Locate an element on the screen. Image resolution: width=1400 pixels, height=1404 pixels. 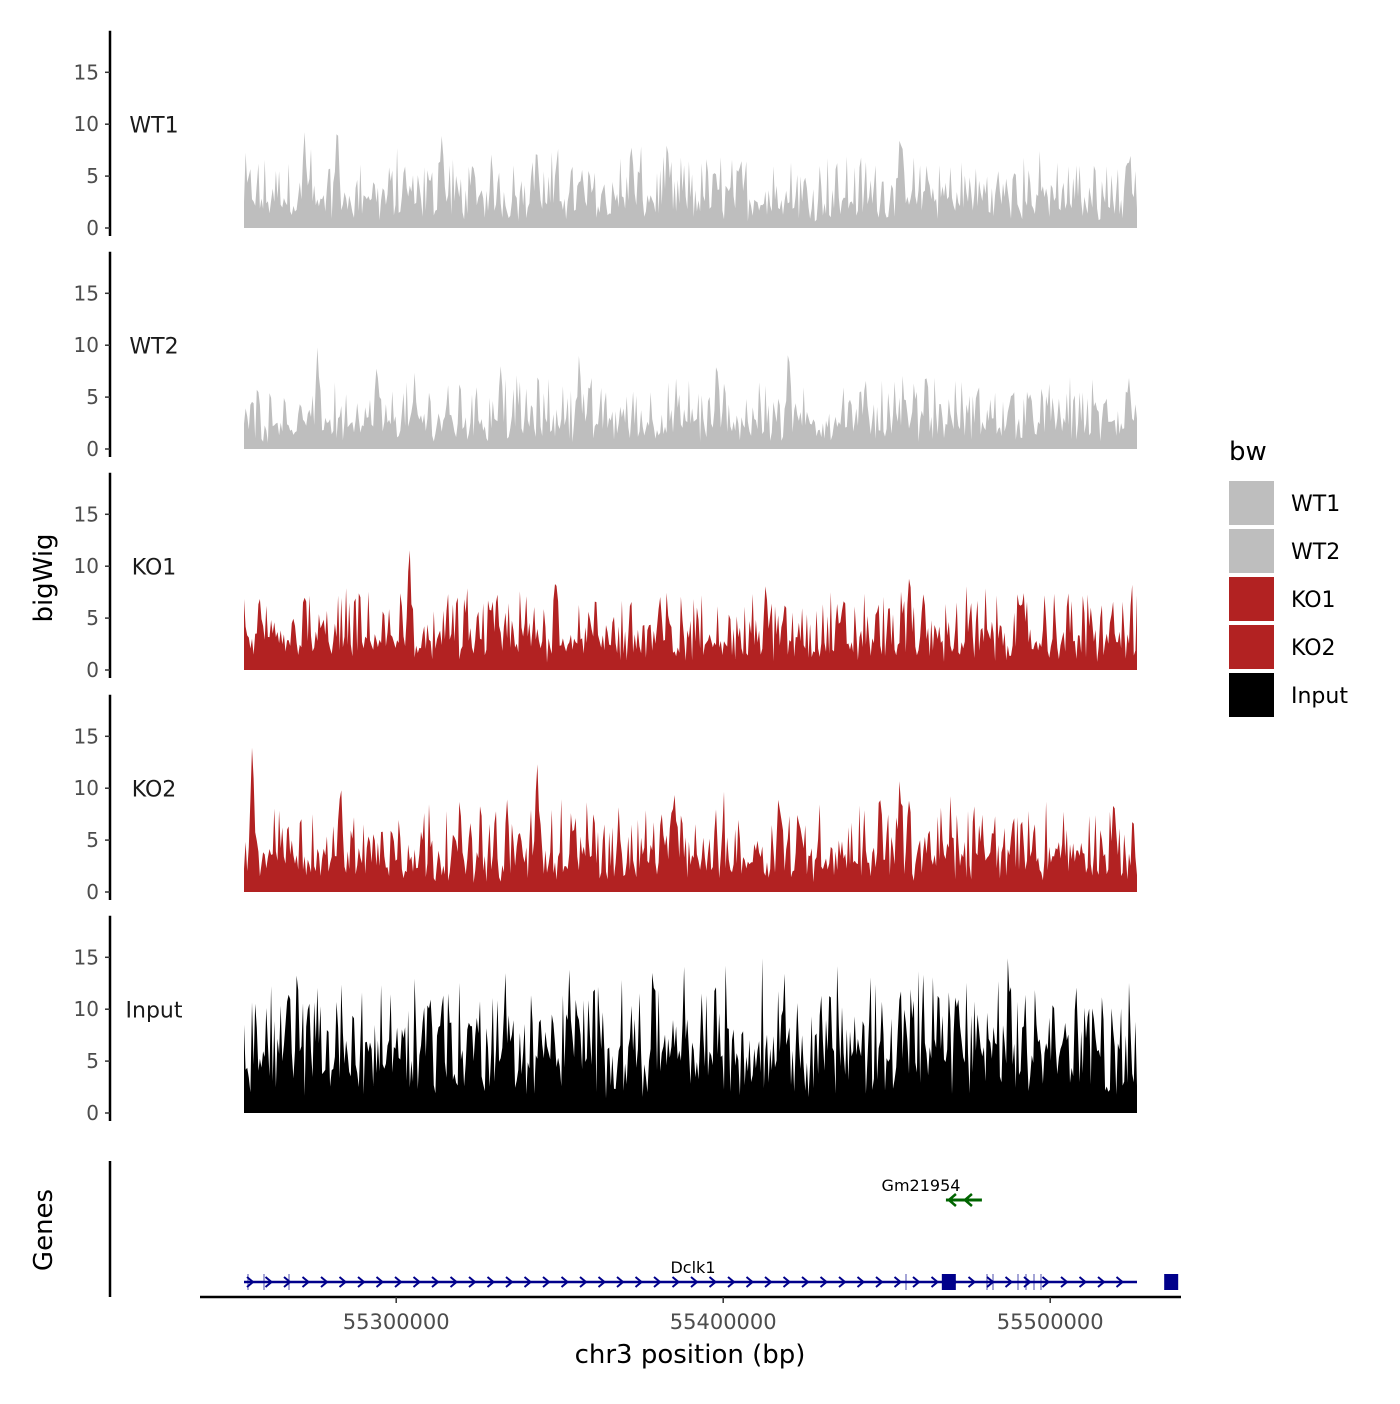
track-KO1: 0 5 10 15 KO1 is located at coordinates (605, 577).